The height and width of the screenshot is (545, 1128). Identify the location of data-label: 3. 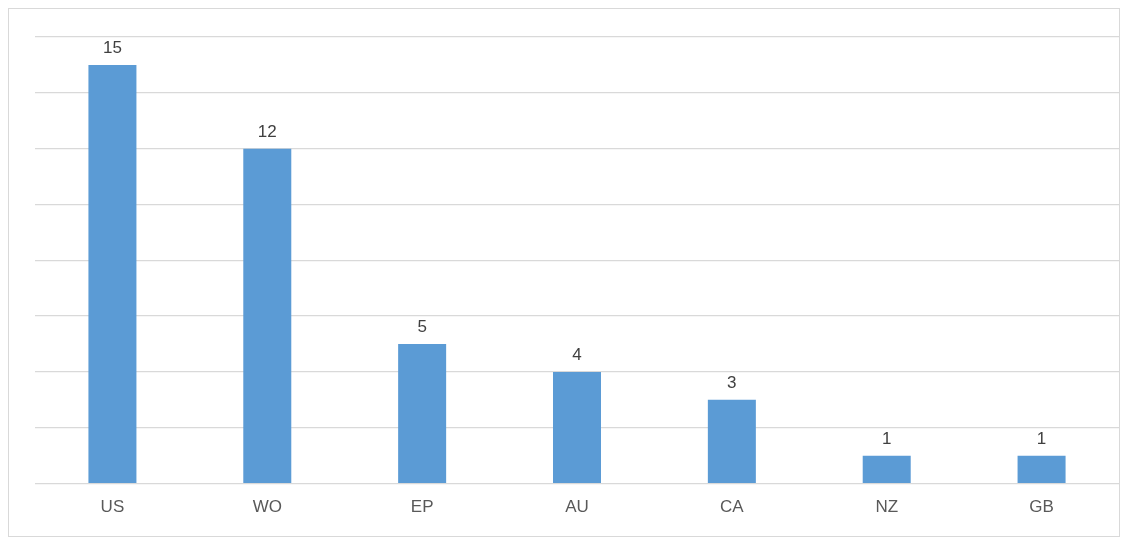
(732, 383).